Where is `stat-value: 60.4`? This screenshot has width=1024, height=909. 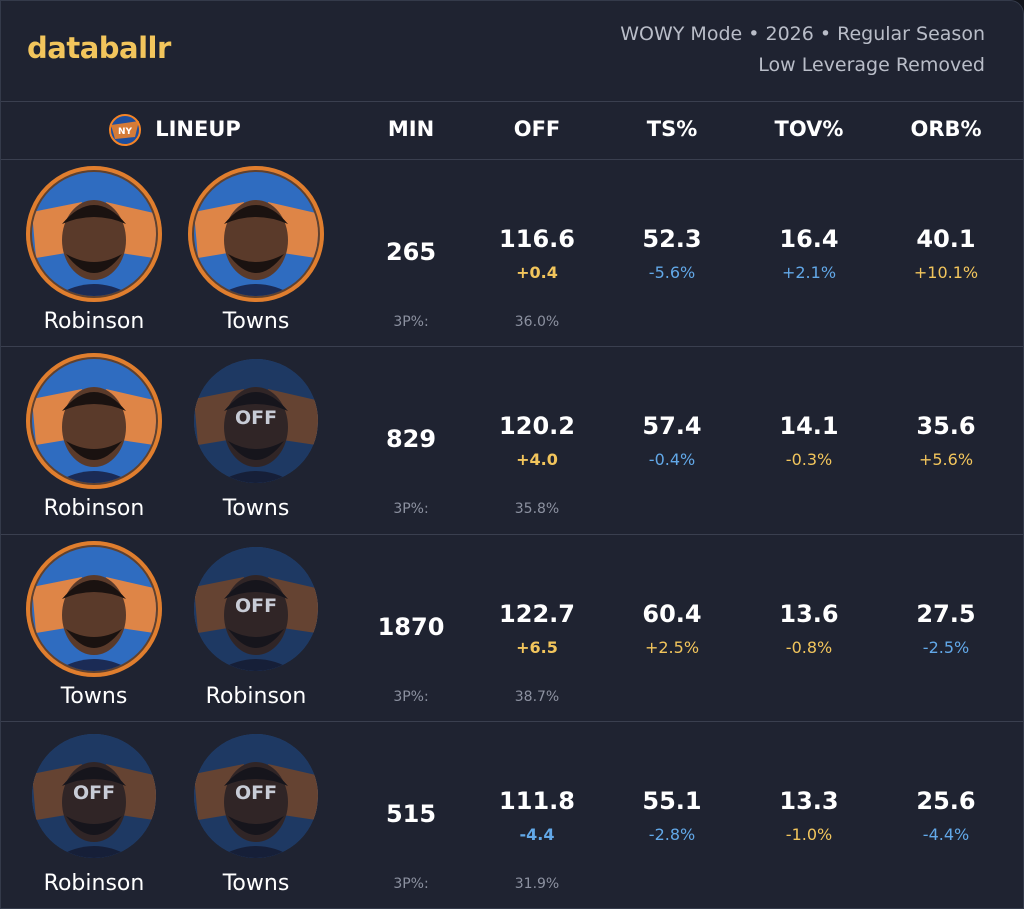
stat-value: 60.4 is located at coordinates (672, 613).